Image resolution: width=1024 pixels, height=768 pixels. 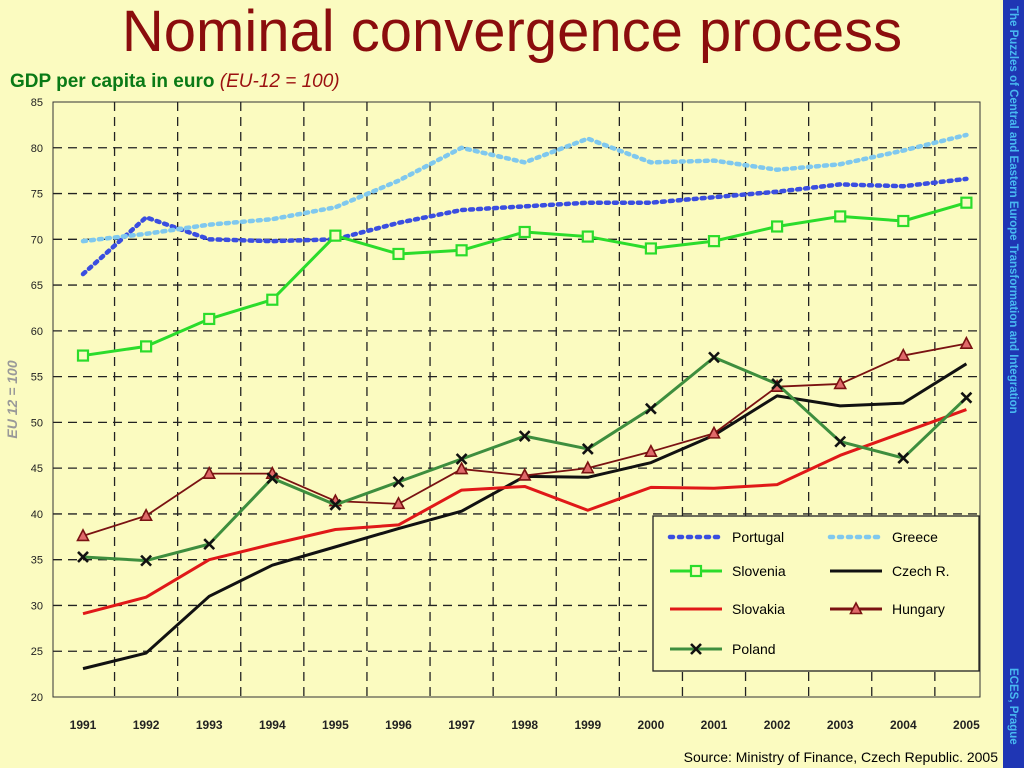 What do you see at coordinates (37, 103) in the screenshot?
I see `y-tick-label: 85` at bounding box center [37, 103].